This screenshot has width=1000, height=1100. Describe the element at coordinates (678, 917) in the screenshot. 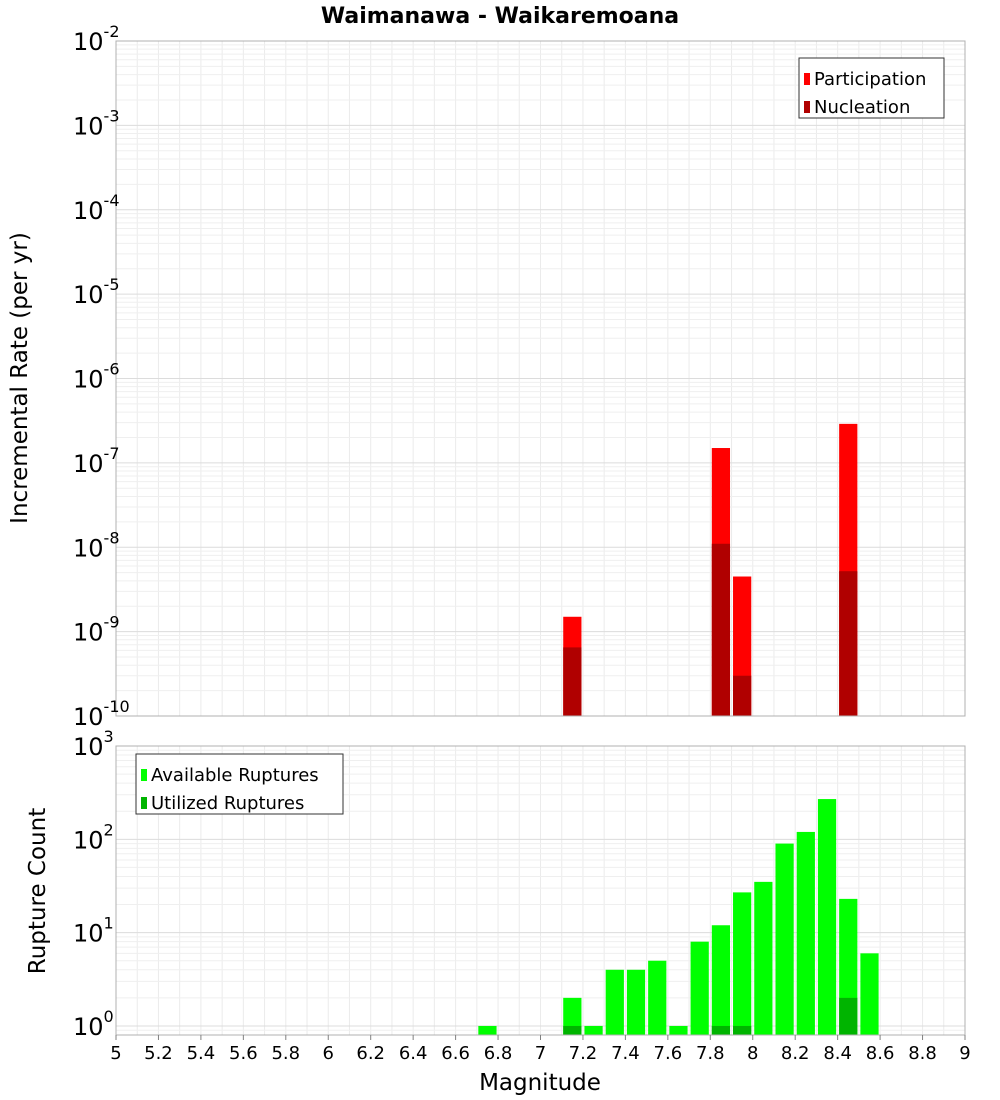

I see `count-panel-bars` at that location.